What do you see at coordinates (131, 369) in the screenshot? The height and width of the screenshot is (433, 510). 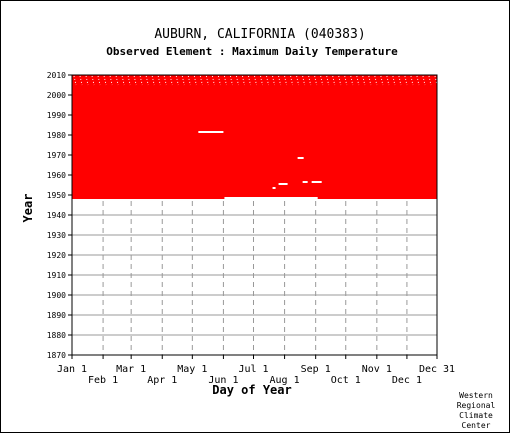 I see `x-tick-label: Mar 1` at bounding box center [131, 369].